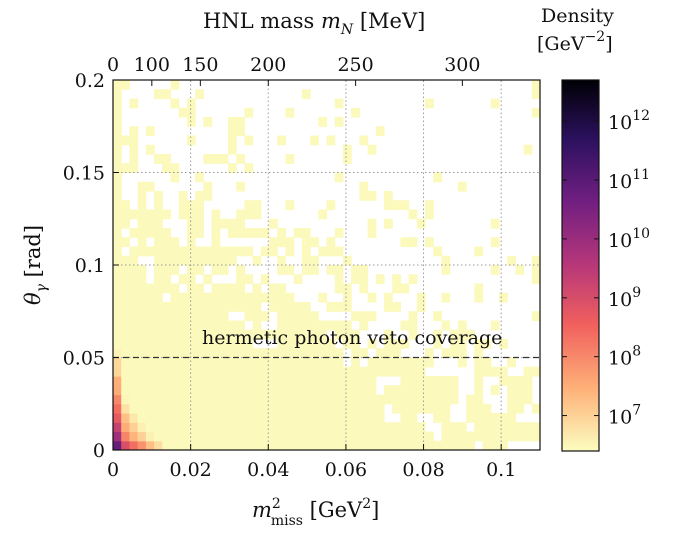 The height and width of the screenshot is (533, 680). I want to click on y-tick-label: 0.1, so click(90, 266).